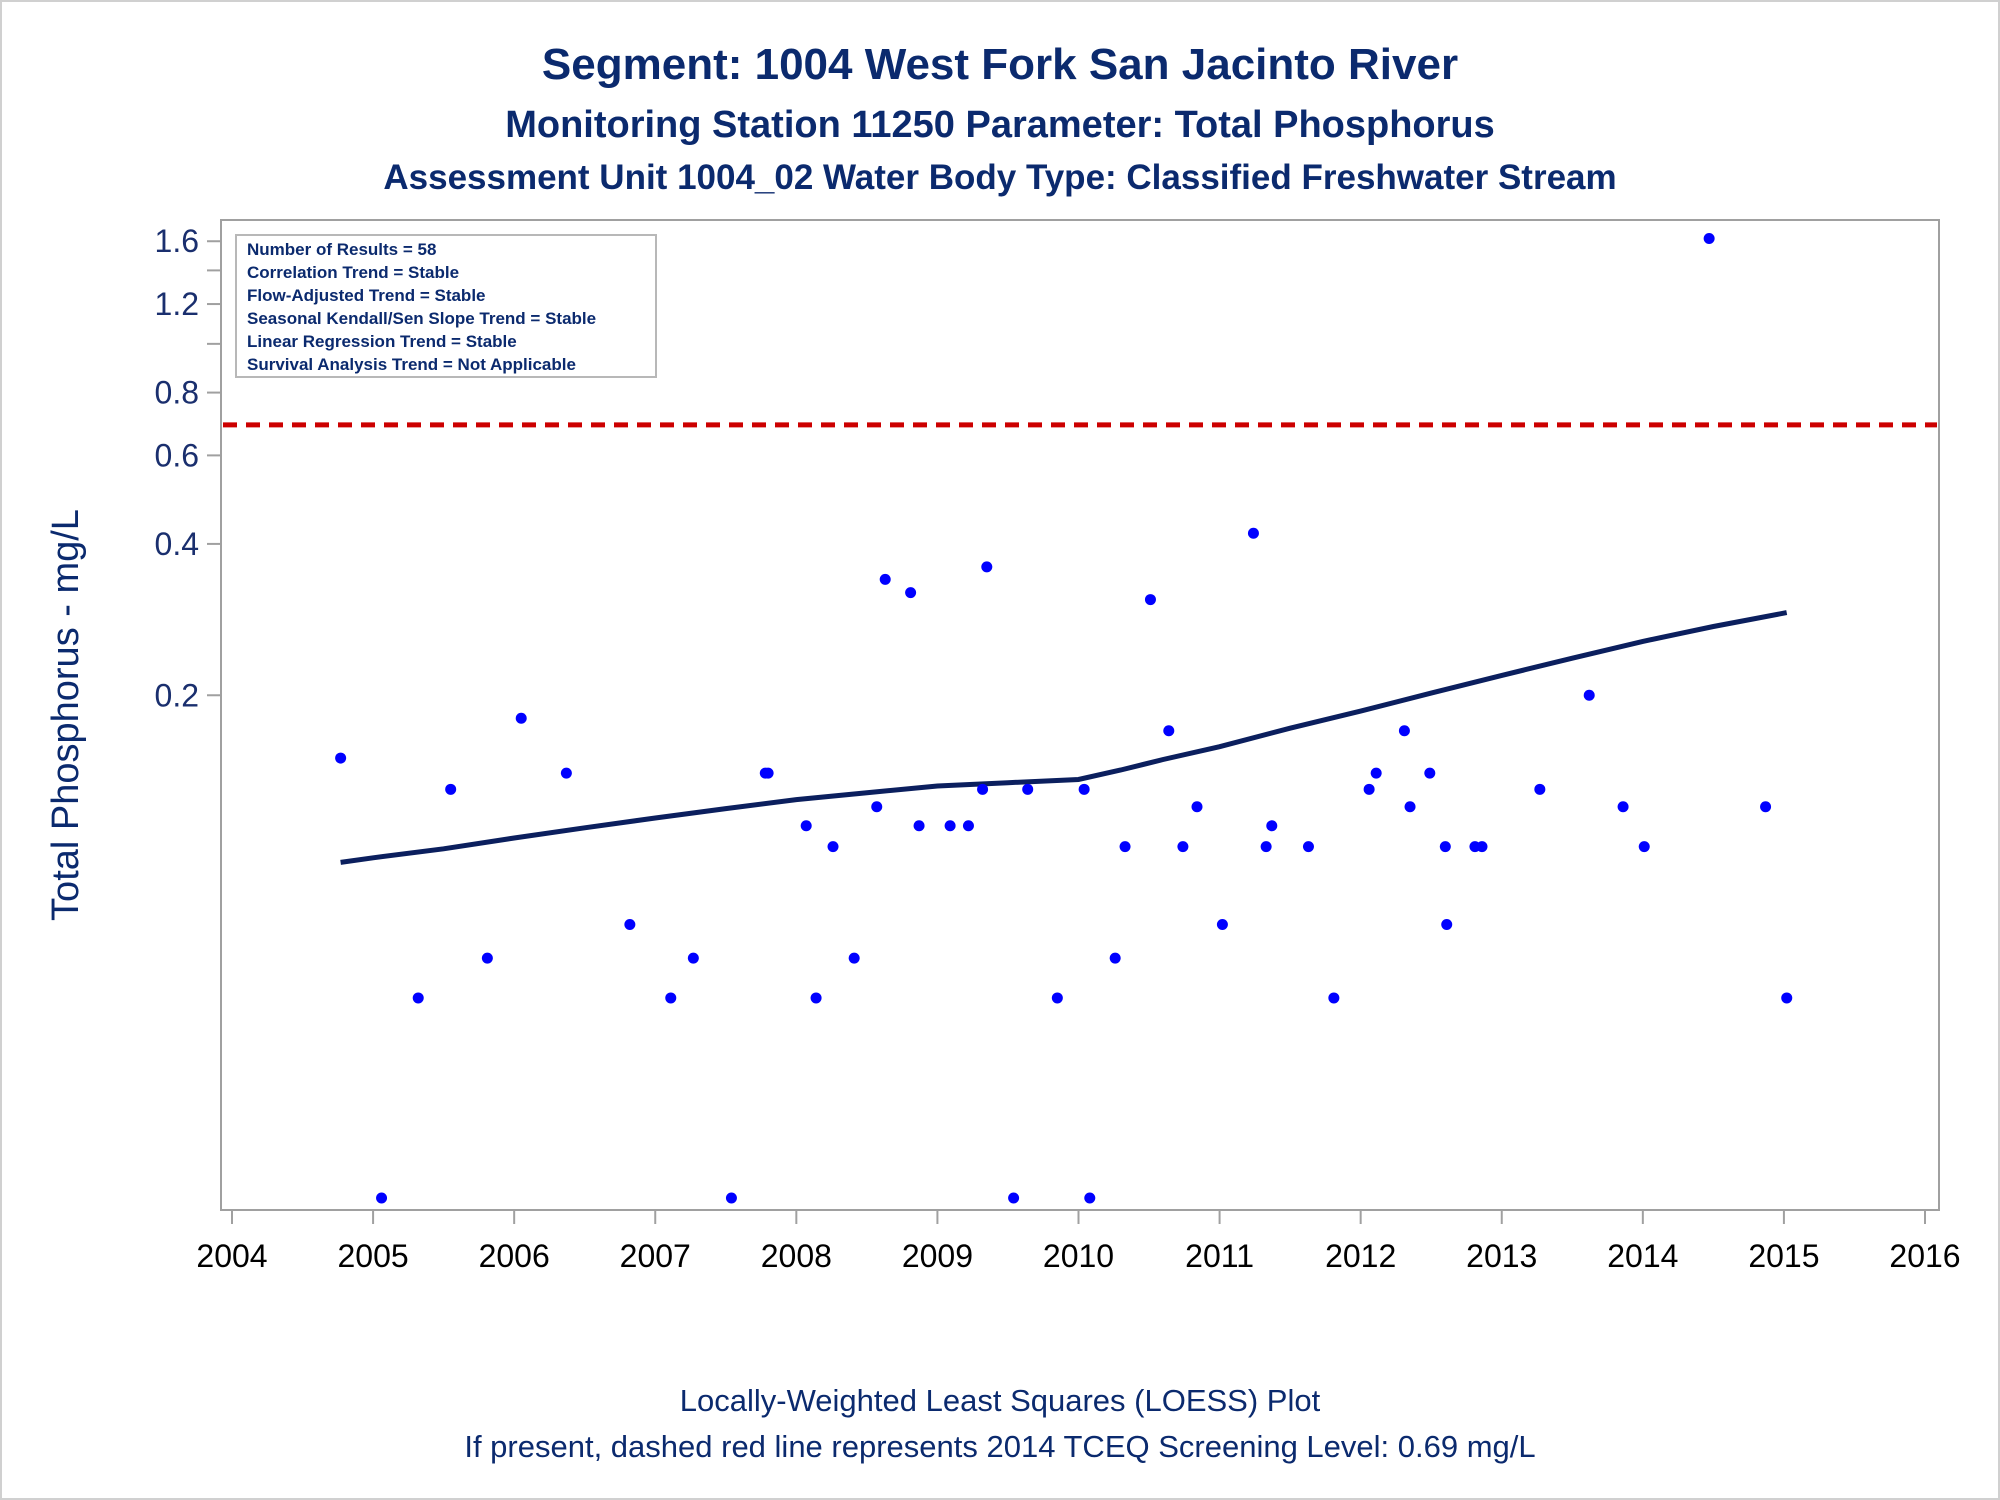 The image size is (2000, 1500). Describe the element at coordinates (177, 304) in the screenshot. I see `y-tick-label: 1.2` at that location.